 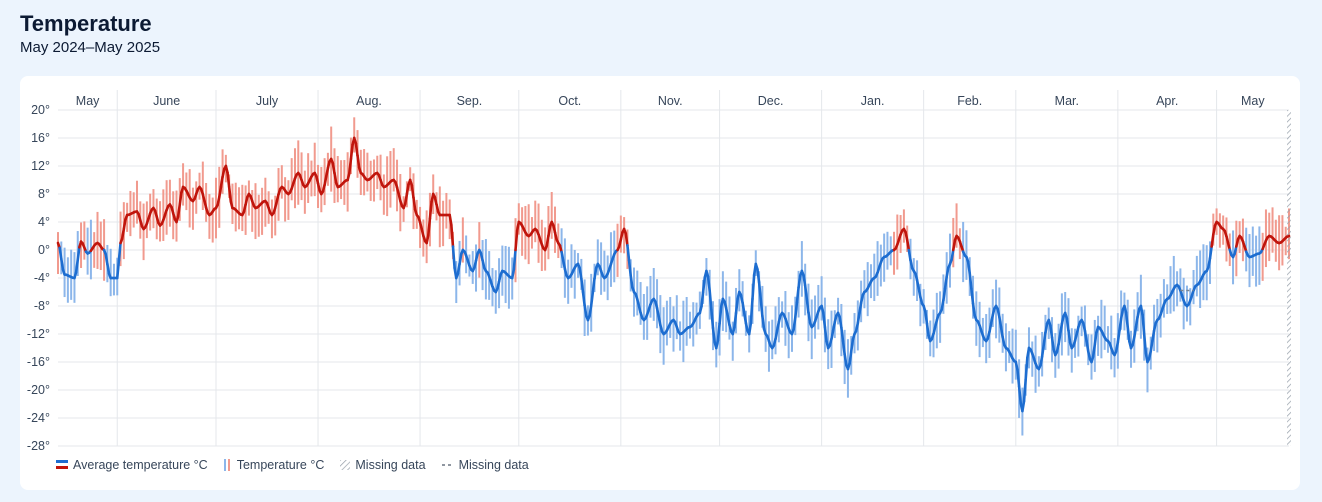 I want to click on x-month-label: Dec., so click(x=771, y=101).